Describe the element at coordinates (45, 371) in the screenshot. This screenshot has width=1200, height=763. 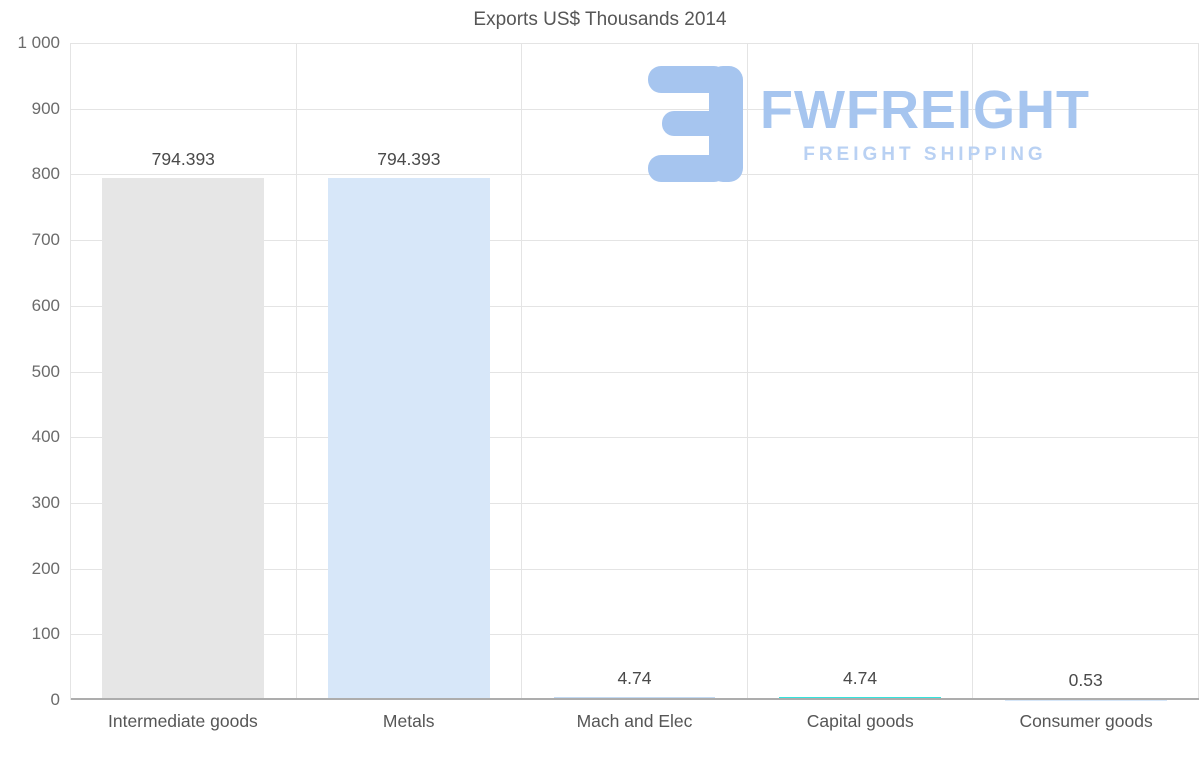
I see `y-tick-label: 500` at that location.